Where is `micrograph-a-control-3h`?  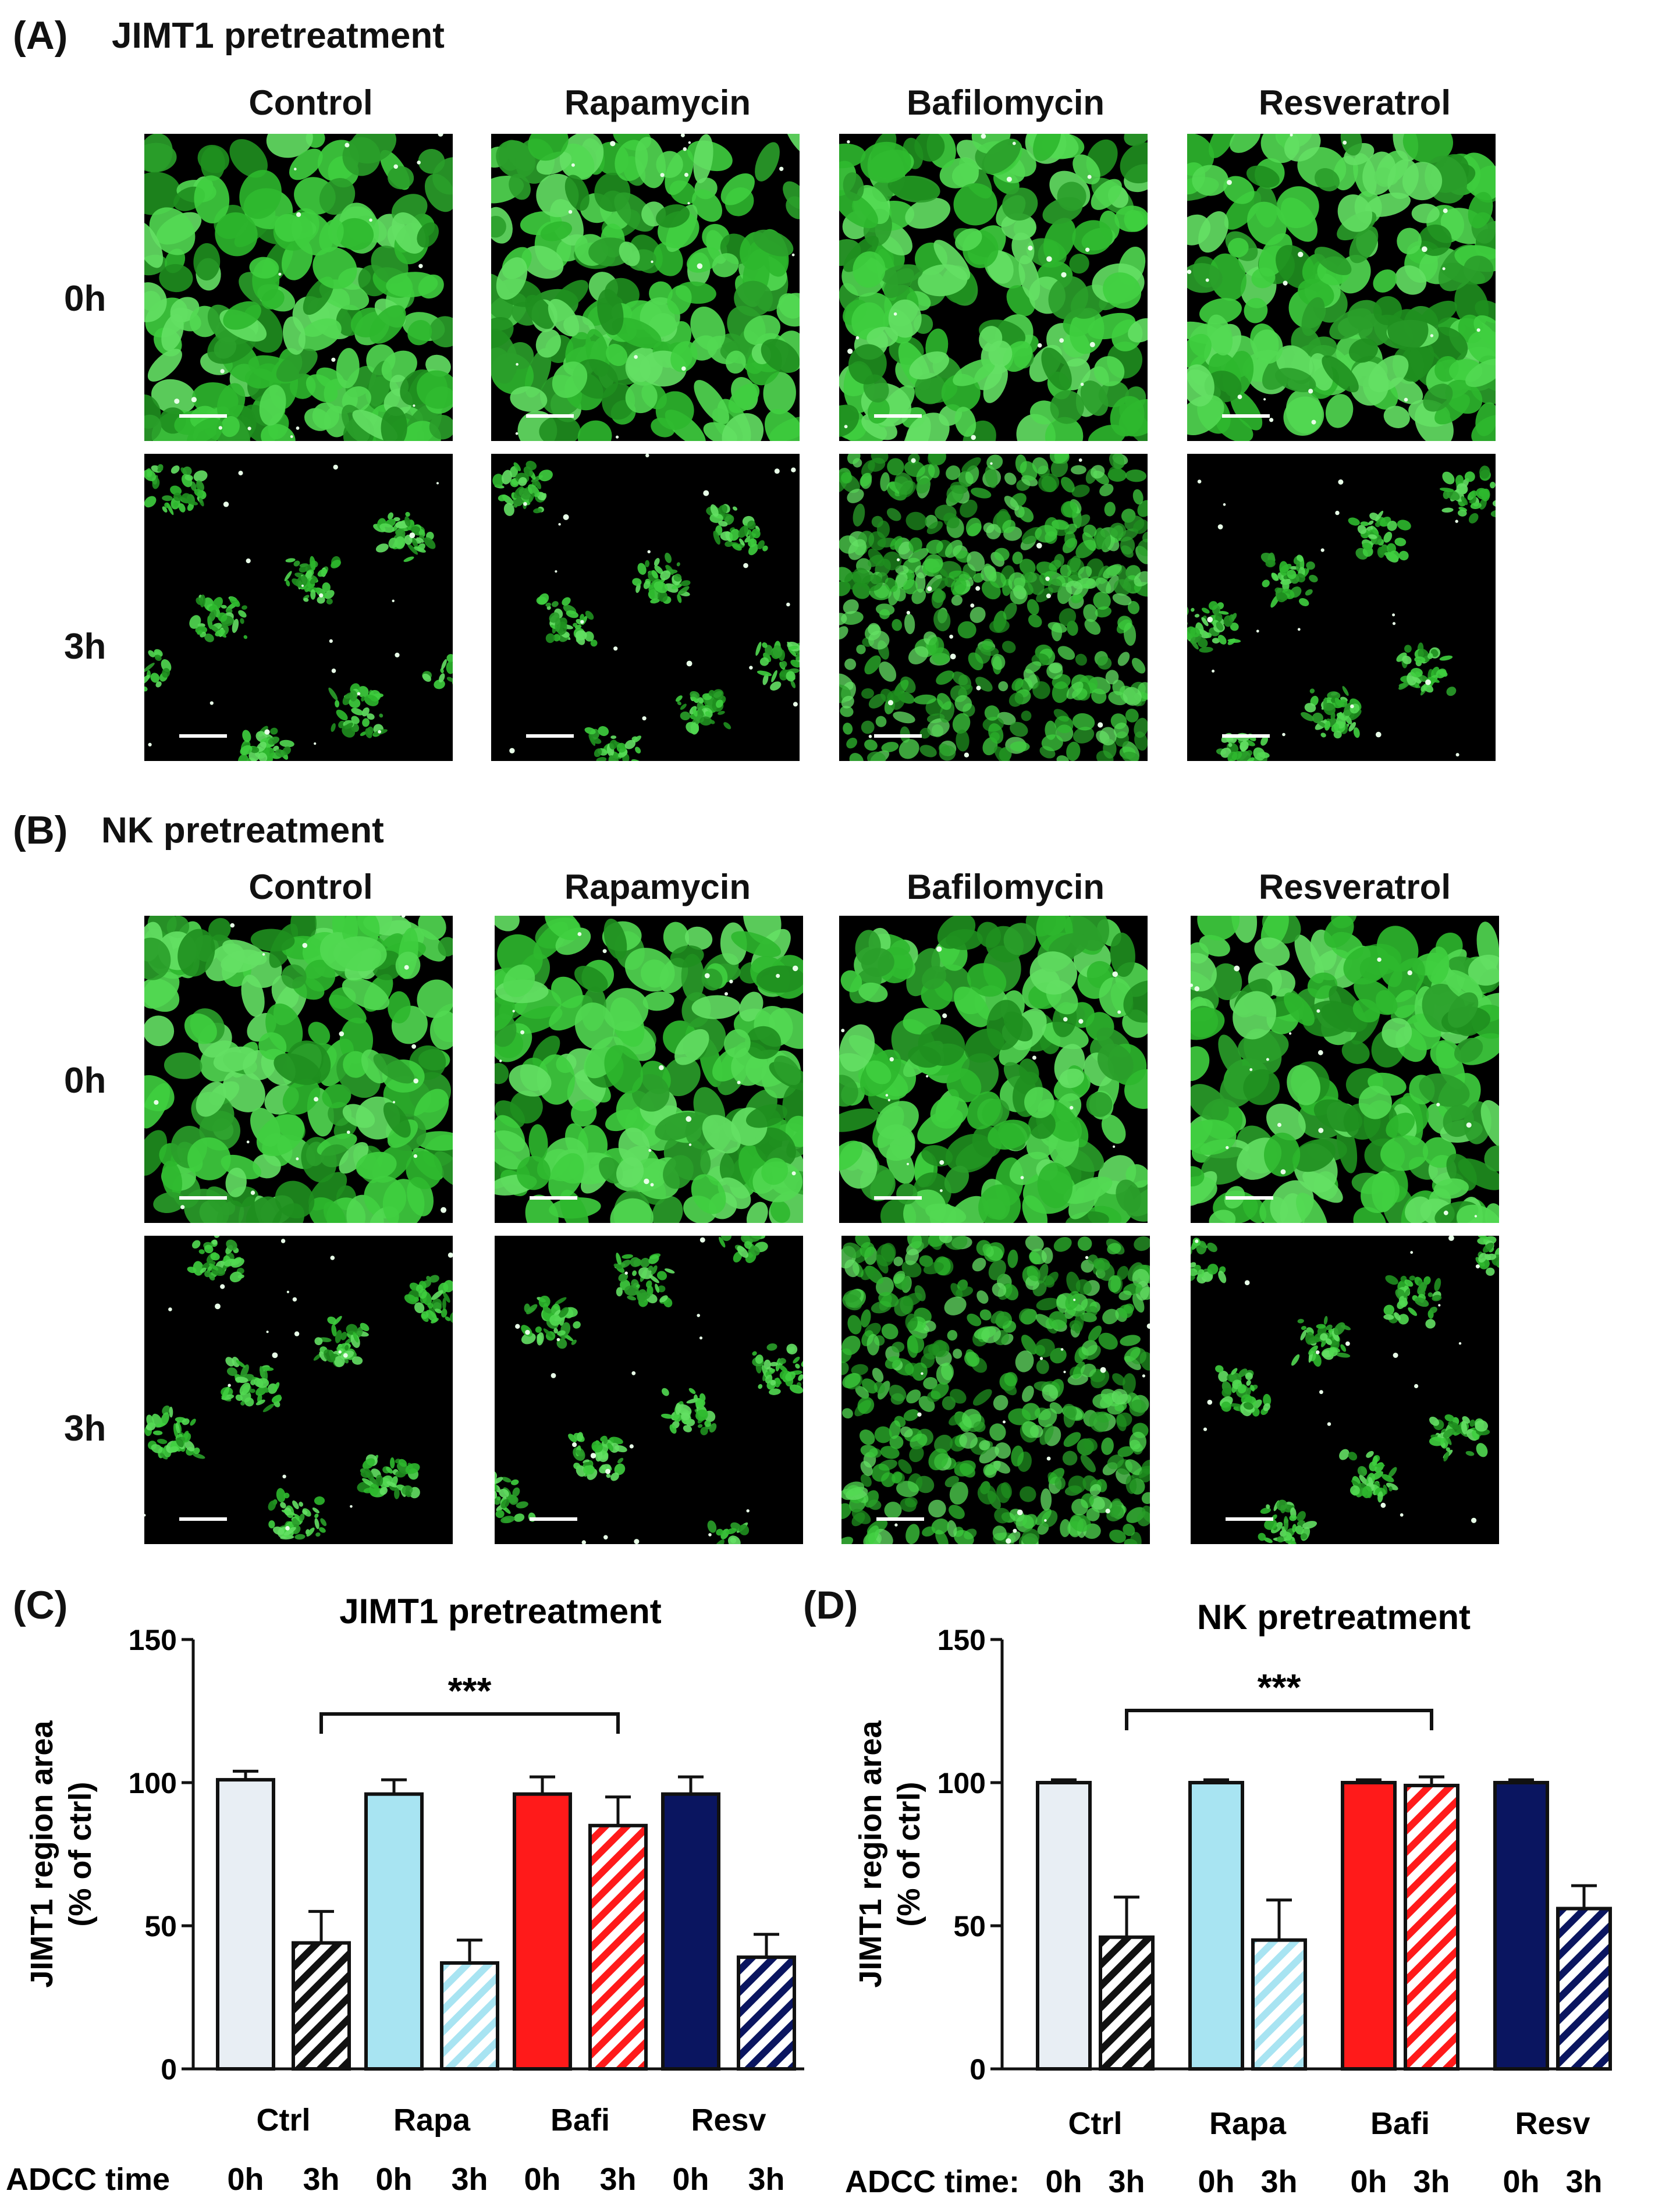
micrograph-a-control-3h is located at coordinates (299, 607).